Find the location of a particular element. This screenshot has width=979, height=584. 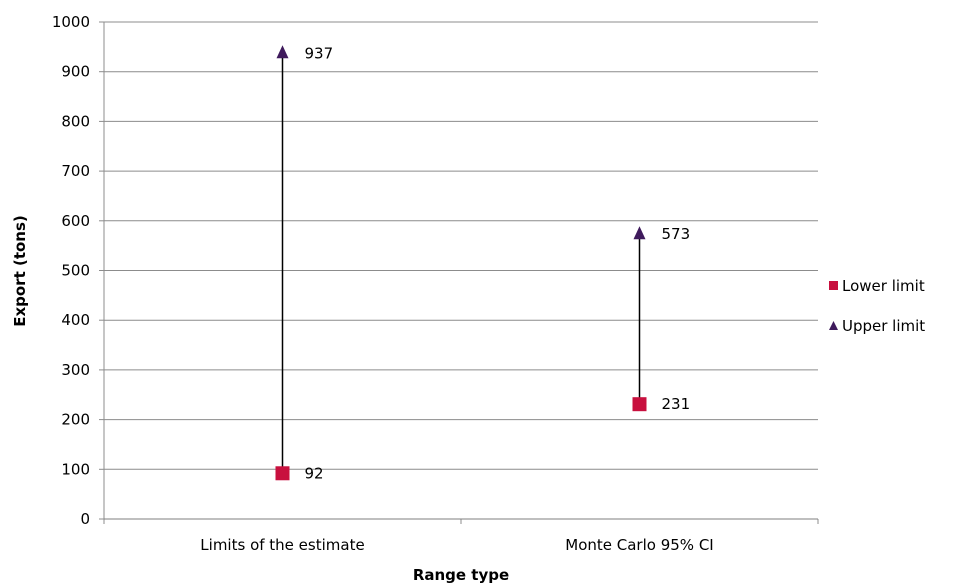

y-tick-label: 600 is located at coordinates (75, 221).